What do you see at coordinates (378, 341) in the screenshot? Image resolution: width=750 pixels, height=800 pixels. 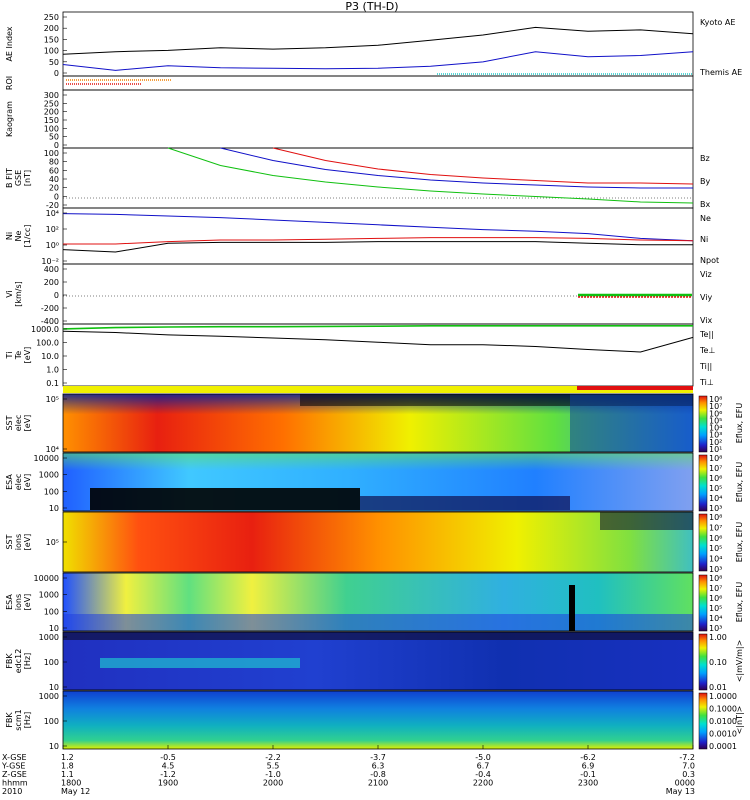 I see `temperature-te-line` at bounding box center [378, 341].